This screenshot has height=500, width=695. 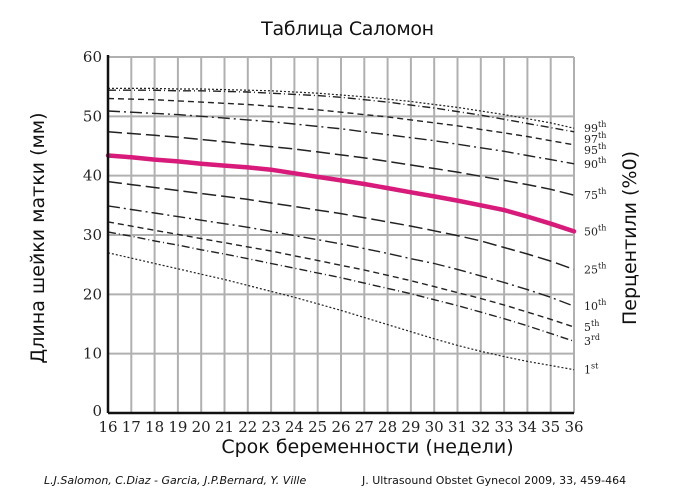 I want to click on x-tick-label: 19, so click(x=177, y=427).